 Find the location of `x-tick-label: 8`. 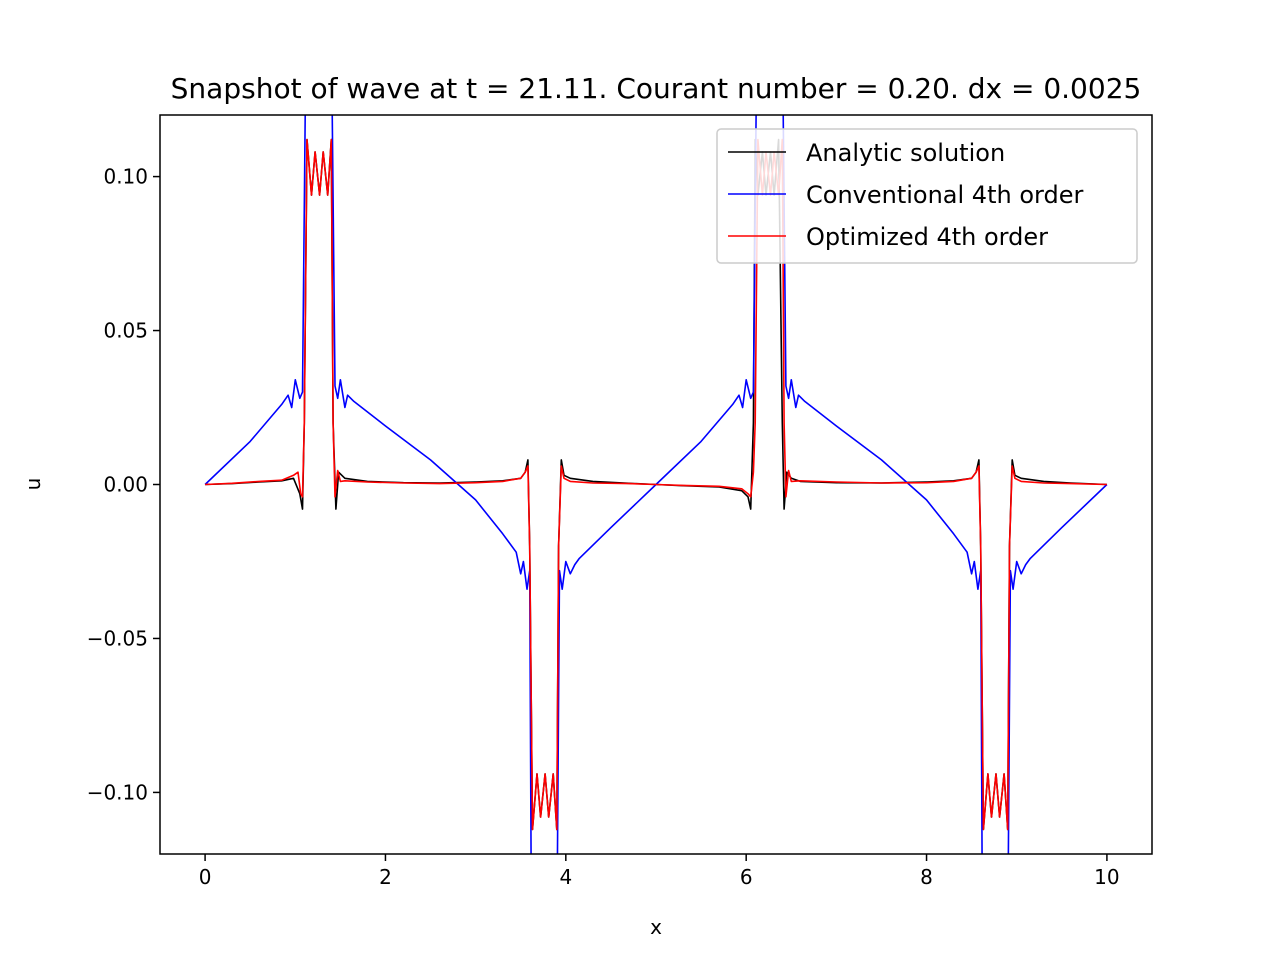

x-tick-label: 8 is located at coordinates (926, 877).